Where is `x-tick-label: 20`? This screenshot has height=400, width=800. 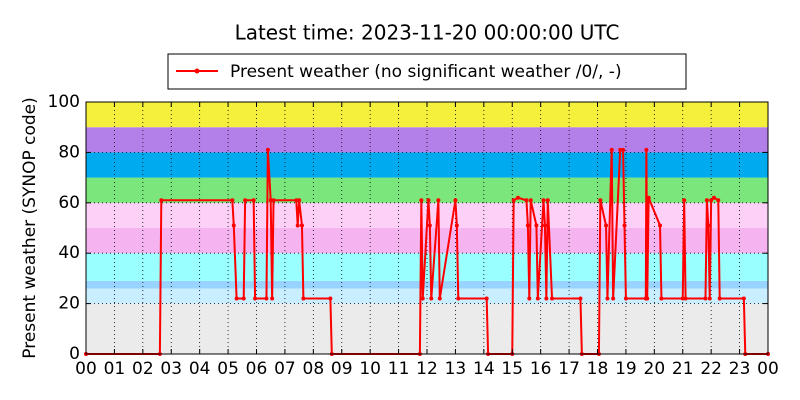
x-tick-label: 20 is located at coordinates (655, 369).